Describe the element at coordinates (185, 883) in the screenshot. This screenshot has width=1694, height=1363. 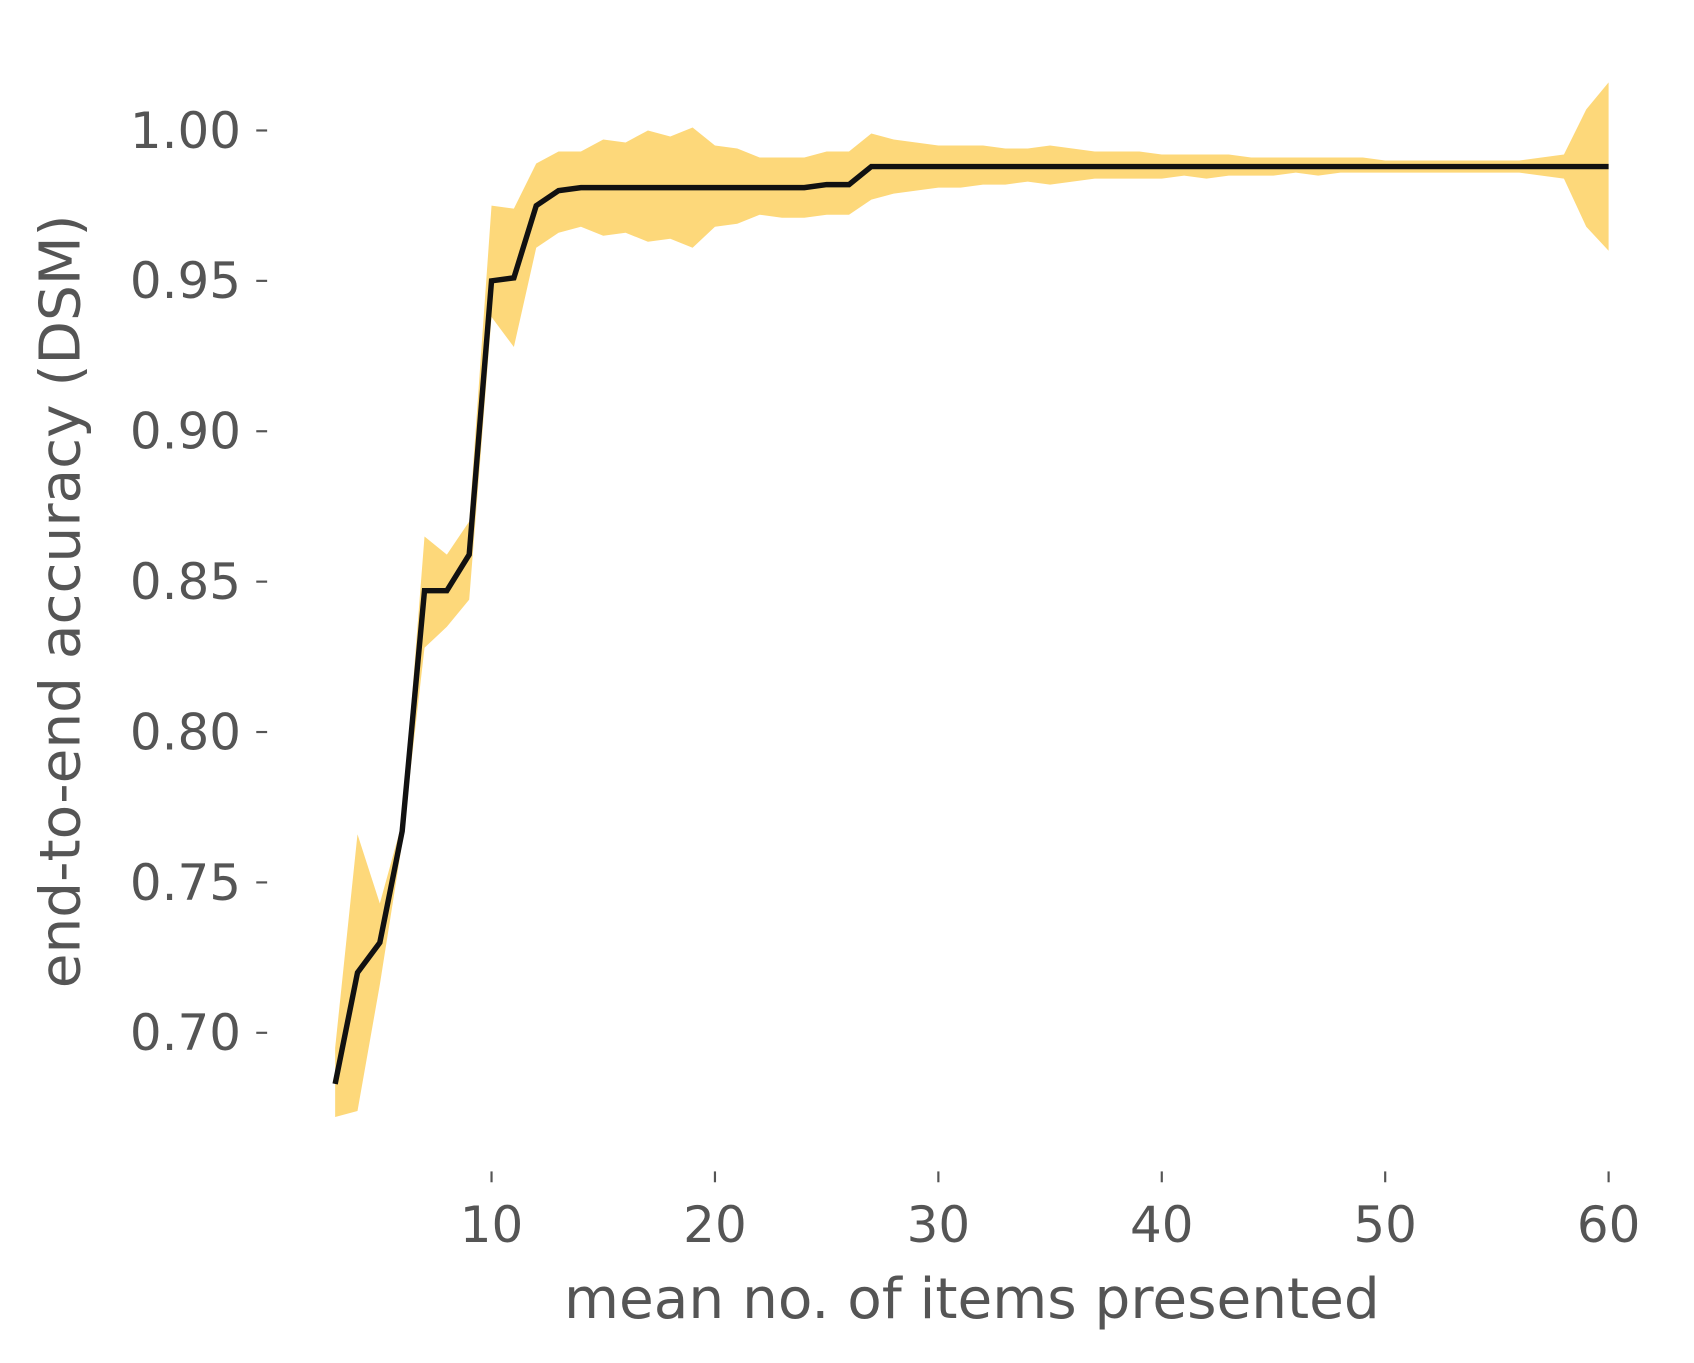
I see `y-tick-label: 0.75` at that location.